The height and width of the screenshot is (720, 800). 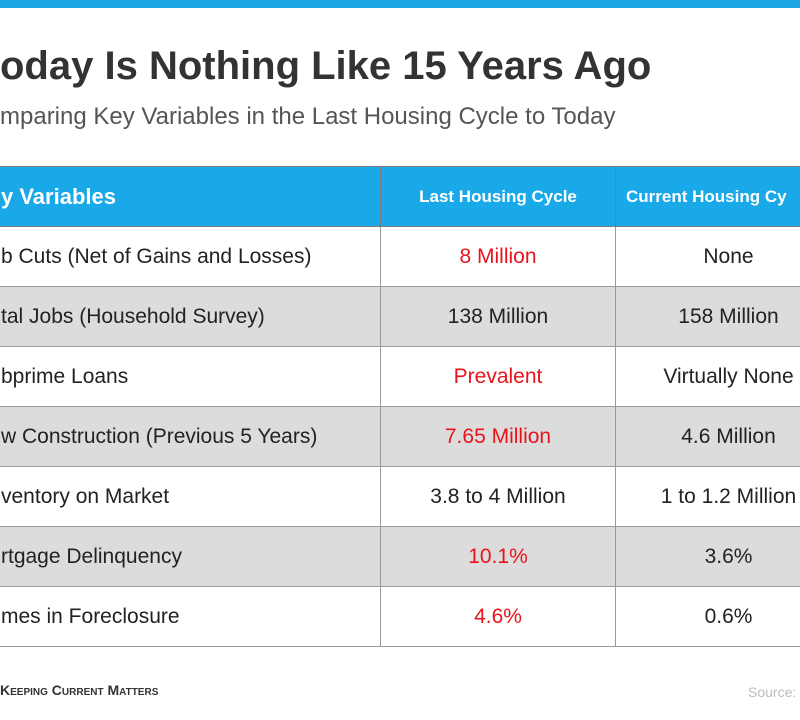 I want to click on table-cell: tal Jobs (Household Survey), so click(x=190, y=316).